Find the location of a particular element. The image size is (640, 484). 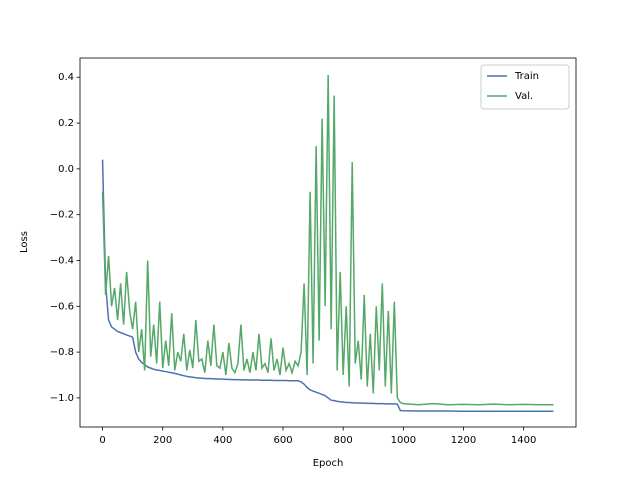

x-tick-label: 1400 is located at coordinates (523, 440).